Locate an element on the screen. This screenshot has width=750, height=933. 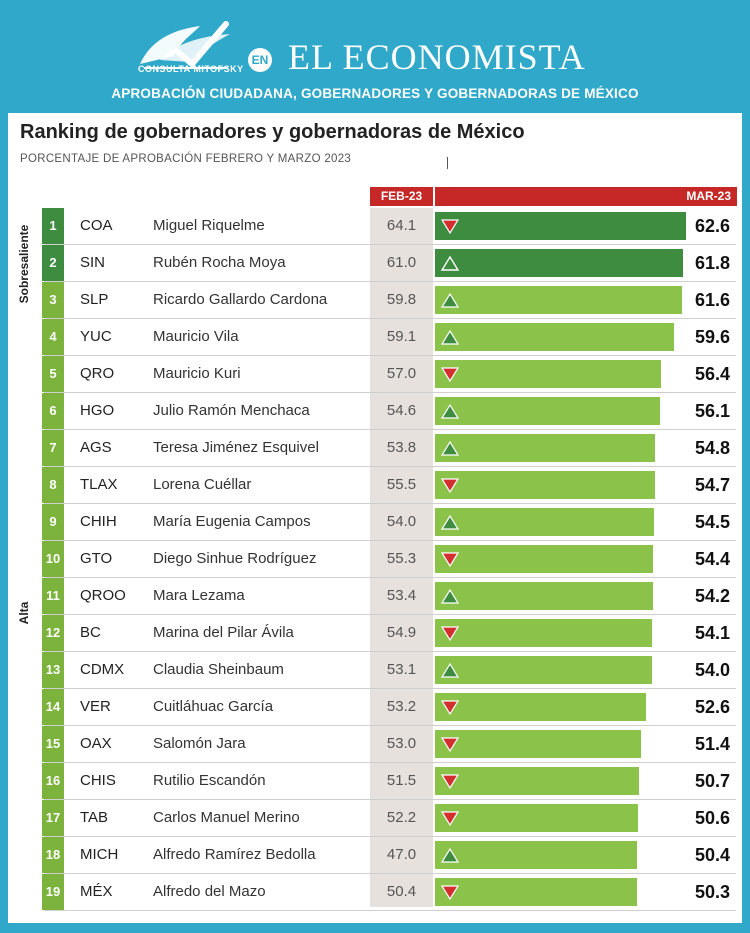
state-code: CHIS is located at coordinates (98, 780).